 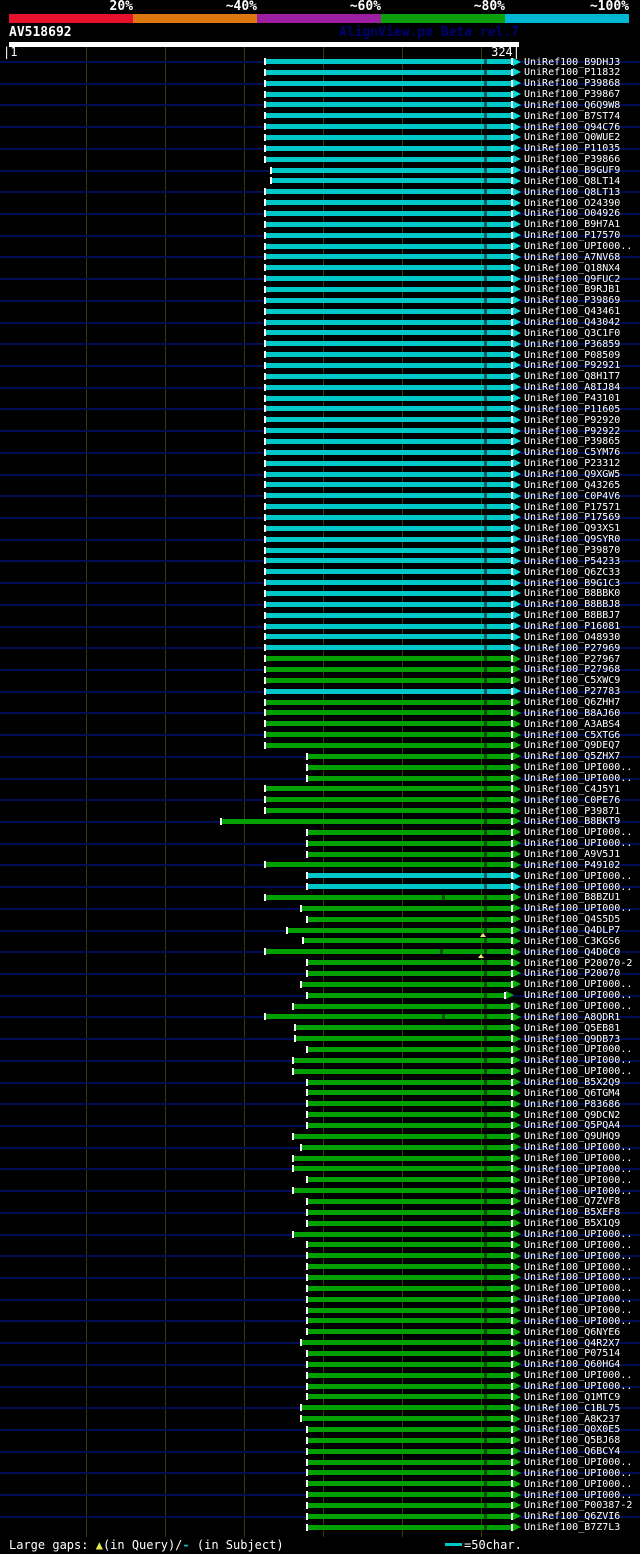 What do you see at coordinates (572, 225) in the screenshot?
I see `hit-label: UniRef100_B9H7A1` at bounding box center [572, 225].